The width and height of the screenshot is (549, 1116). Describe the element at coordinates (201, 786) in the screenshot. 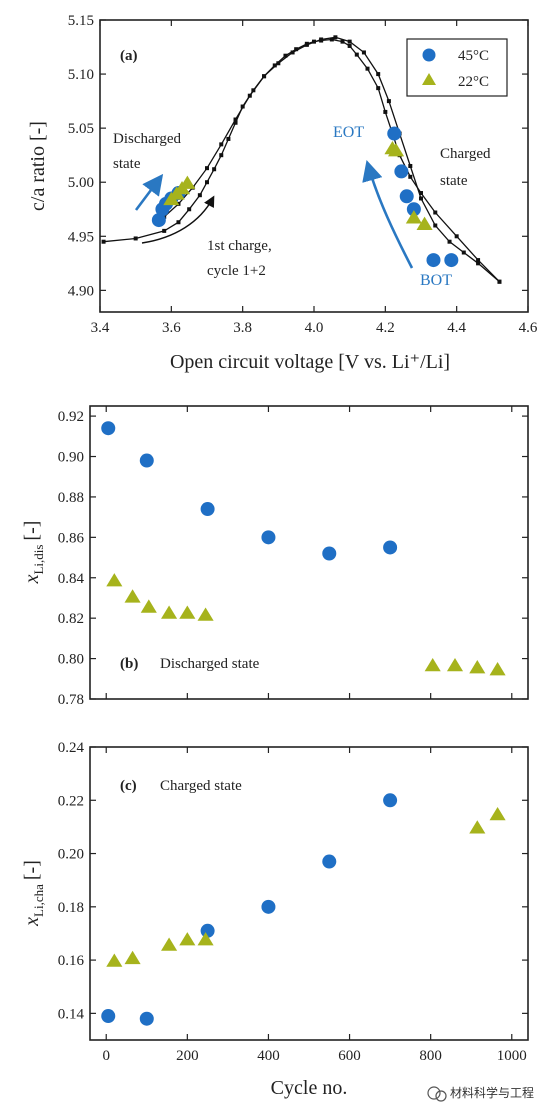

I see `panel-c-title: Charged state` at that location.